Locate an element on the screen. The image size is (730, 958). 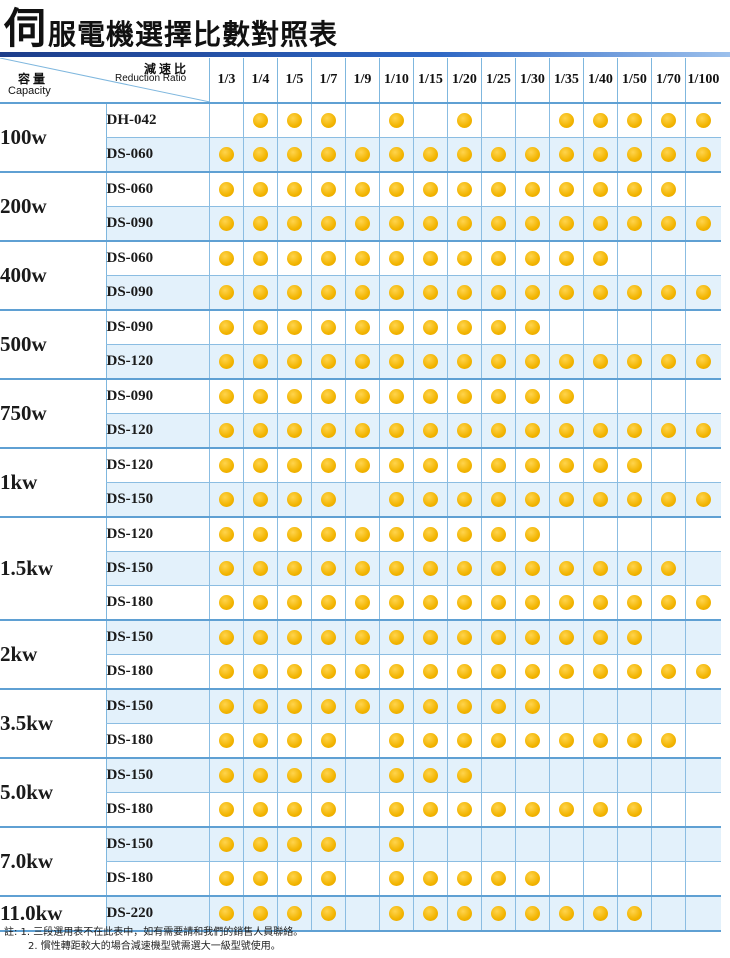
table-row: 3.5kw DS-150 is located at coordinates (360, 724).